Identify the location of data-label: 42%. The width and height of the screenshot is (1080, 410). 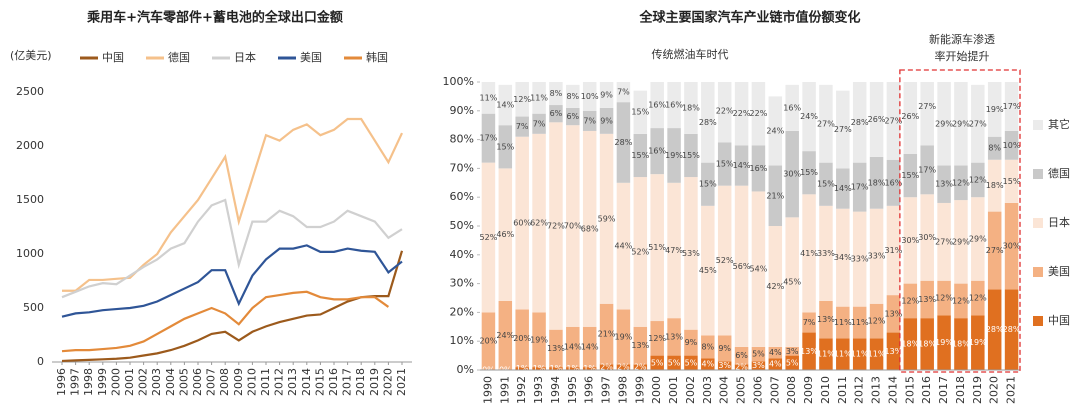
(775, 286).